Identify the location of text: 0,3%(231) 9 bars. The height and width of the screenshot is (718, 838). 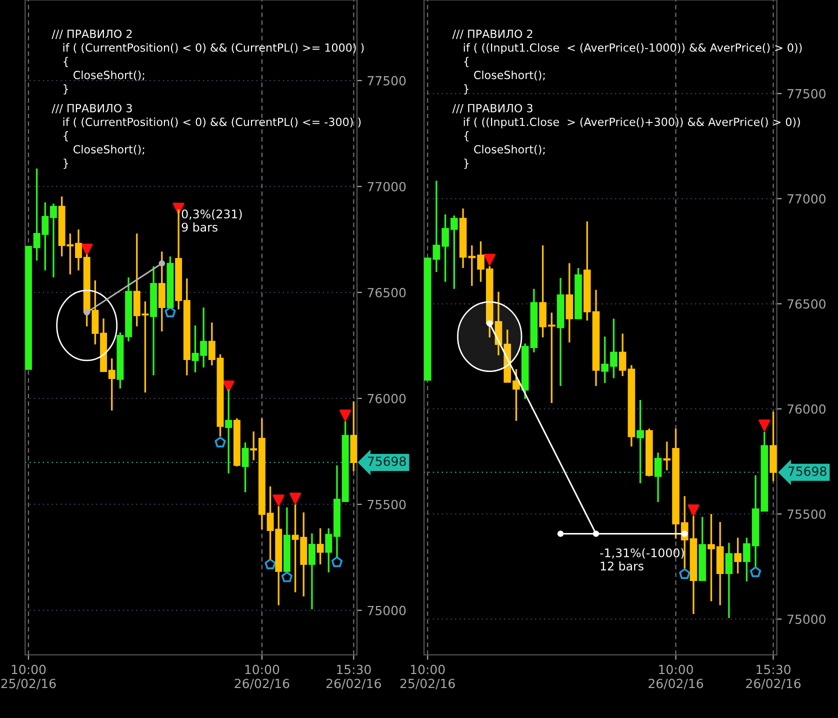
(212, 220).